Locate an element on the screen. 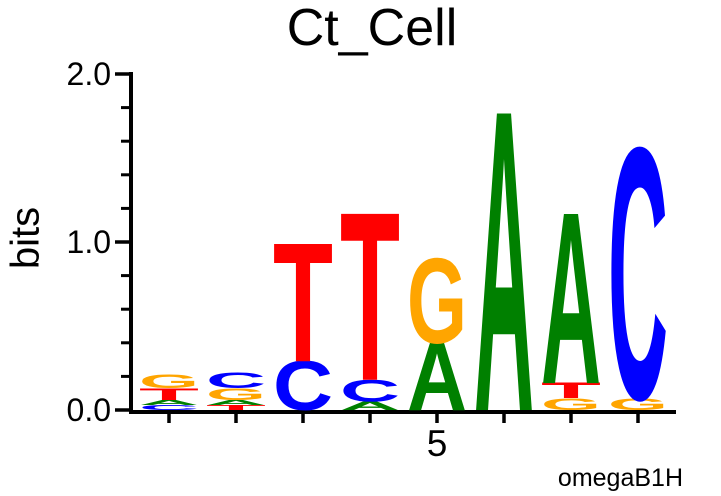 Image resolution: width=721 pixels, height=496 pixels. x-tick-label-5: 5 is located at coordinates (437, 443).